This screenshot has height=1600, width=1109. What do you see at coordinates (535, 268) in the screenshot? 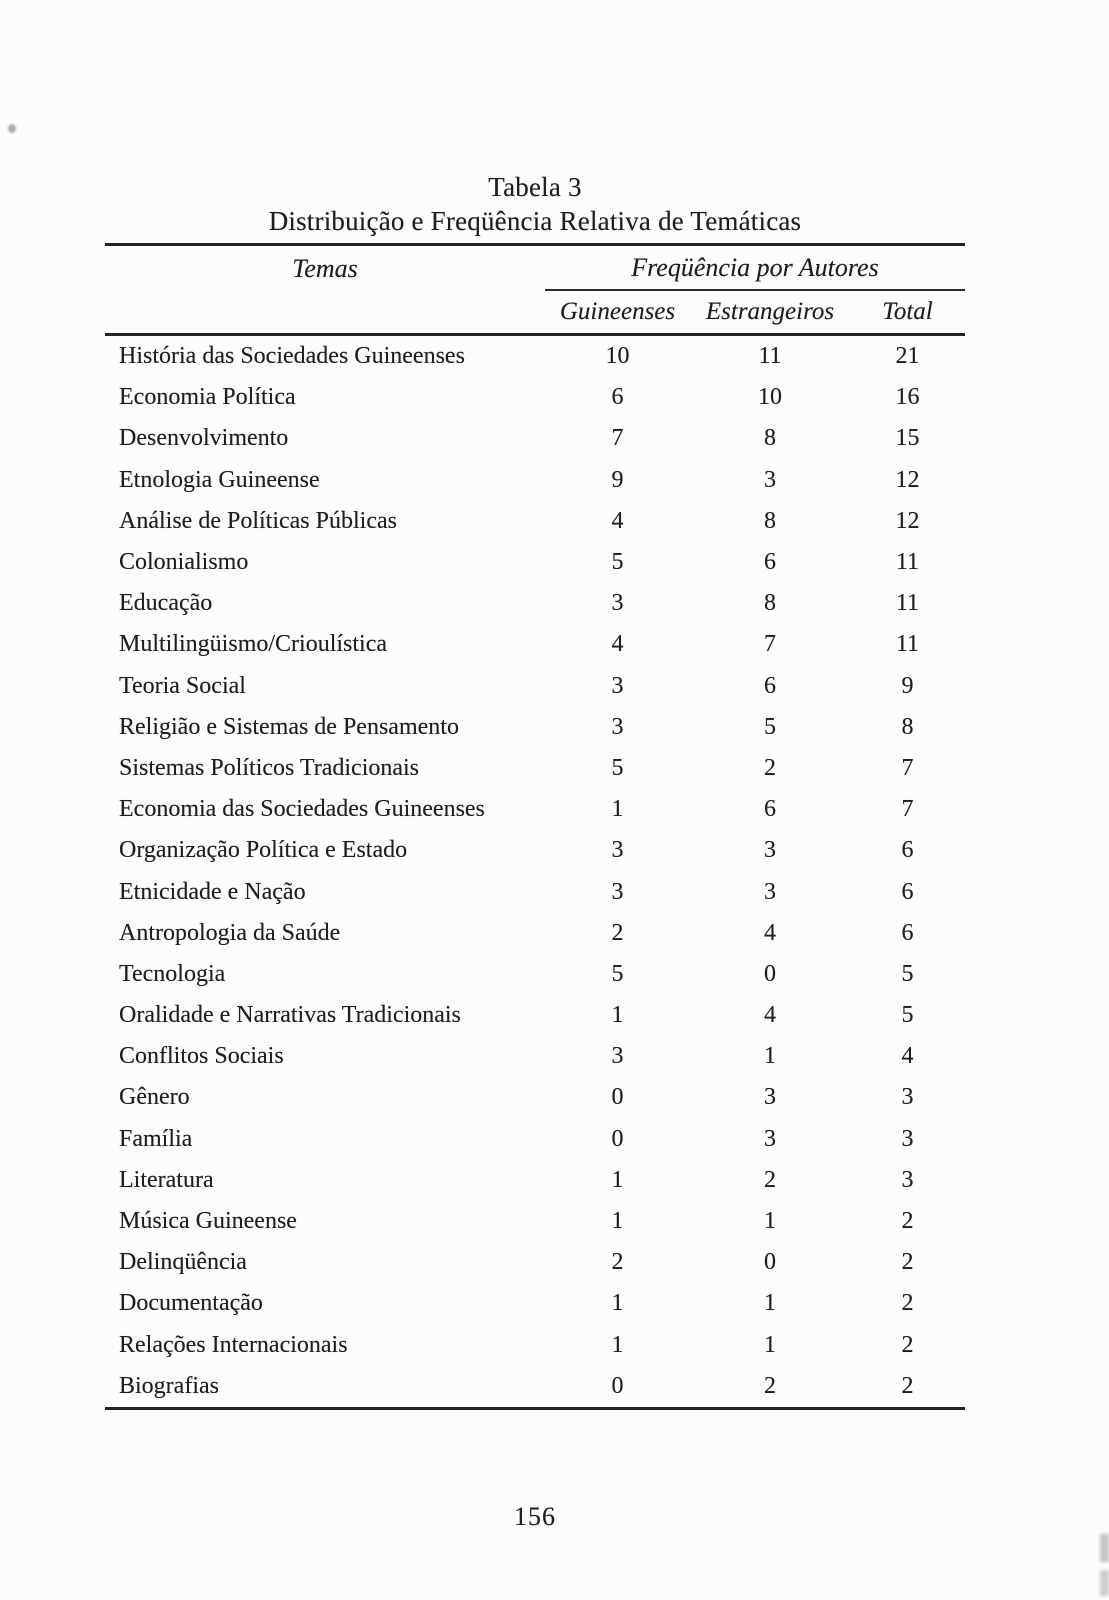
I see `table-header-group-row: Temas Freqüência por Autores` at bounding box center [535, 268].